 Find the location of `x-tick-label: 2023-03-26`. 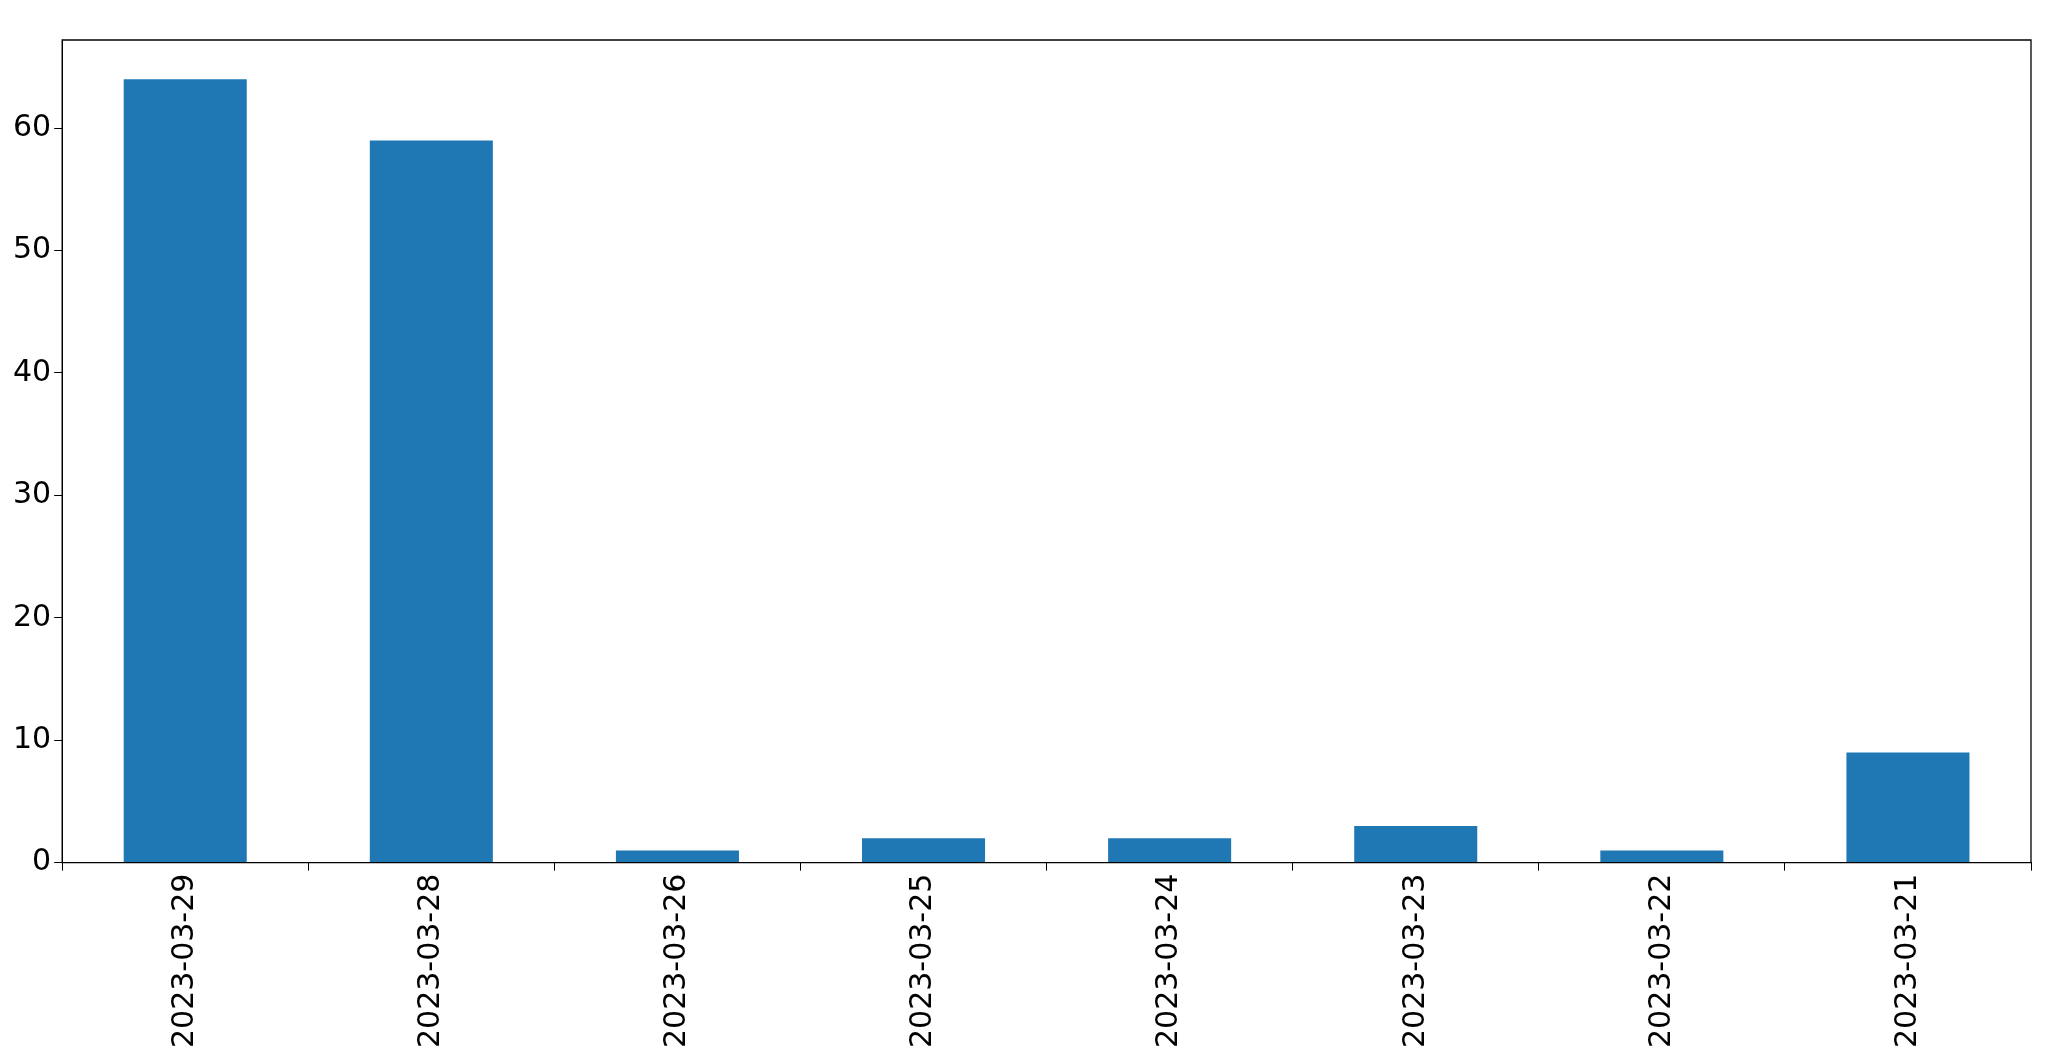

x-tick-label: 2023-03-26 is located at coordinates (675, 961).